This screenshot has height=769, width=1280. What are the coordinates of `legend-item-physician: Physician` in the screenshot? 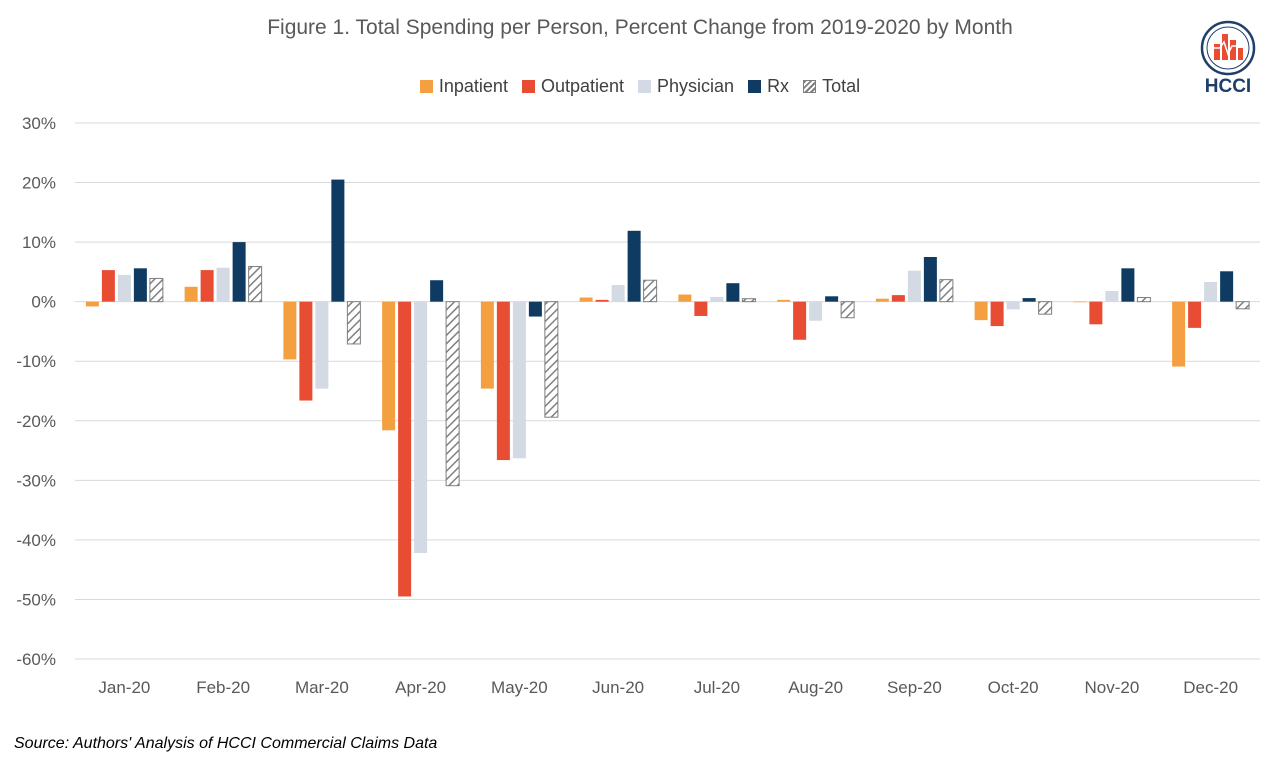 It's located at (686, 86).